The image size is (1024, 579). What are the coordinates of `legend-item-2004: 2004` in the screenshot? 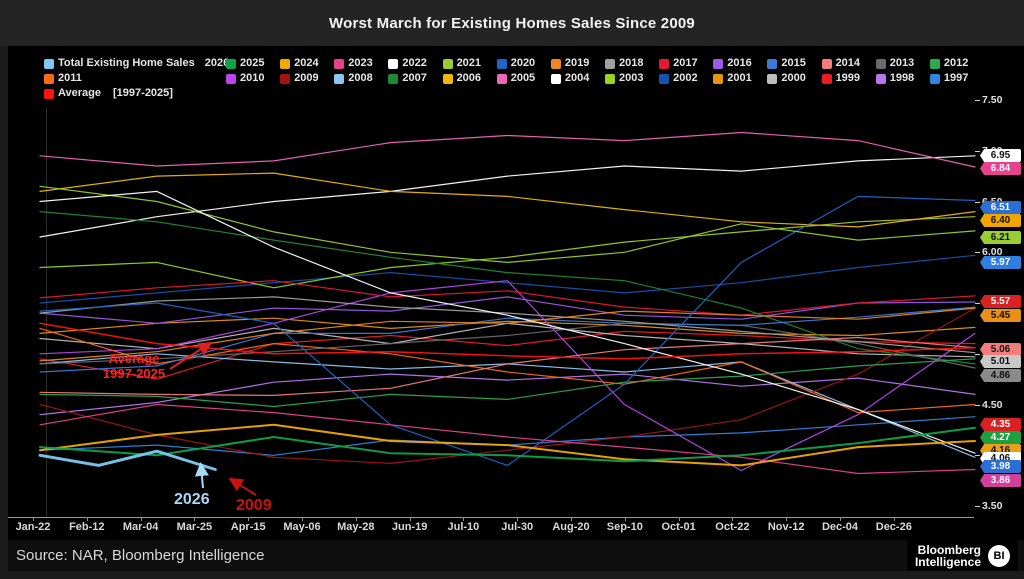 It's located at (577, 78).